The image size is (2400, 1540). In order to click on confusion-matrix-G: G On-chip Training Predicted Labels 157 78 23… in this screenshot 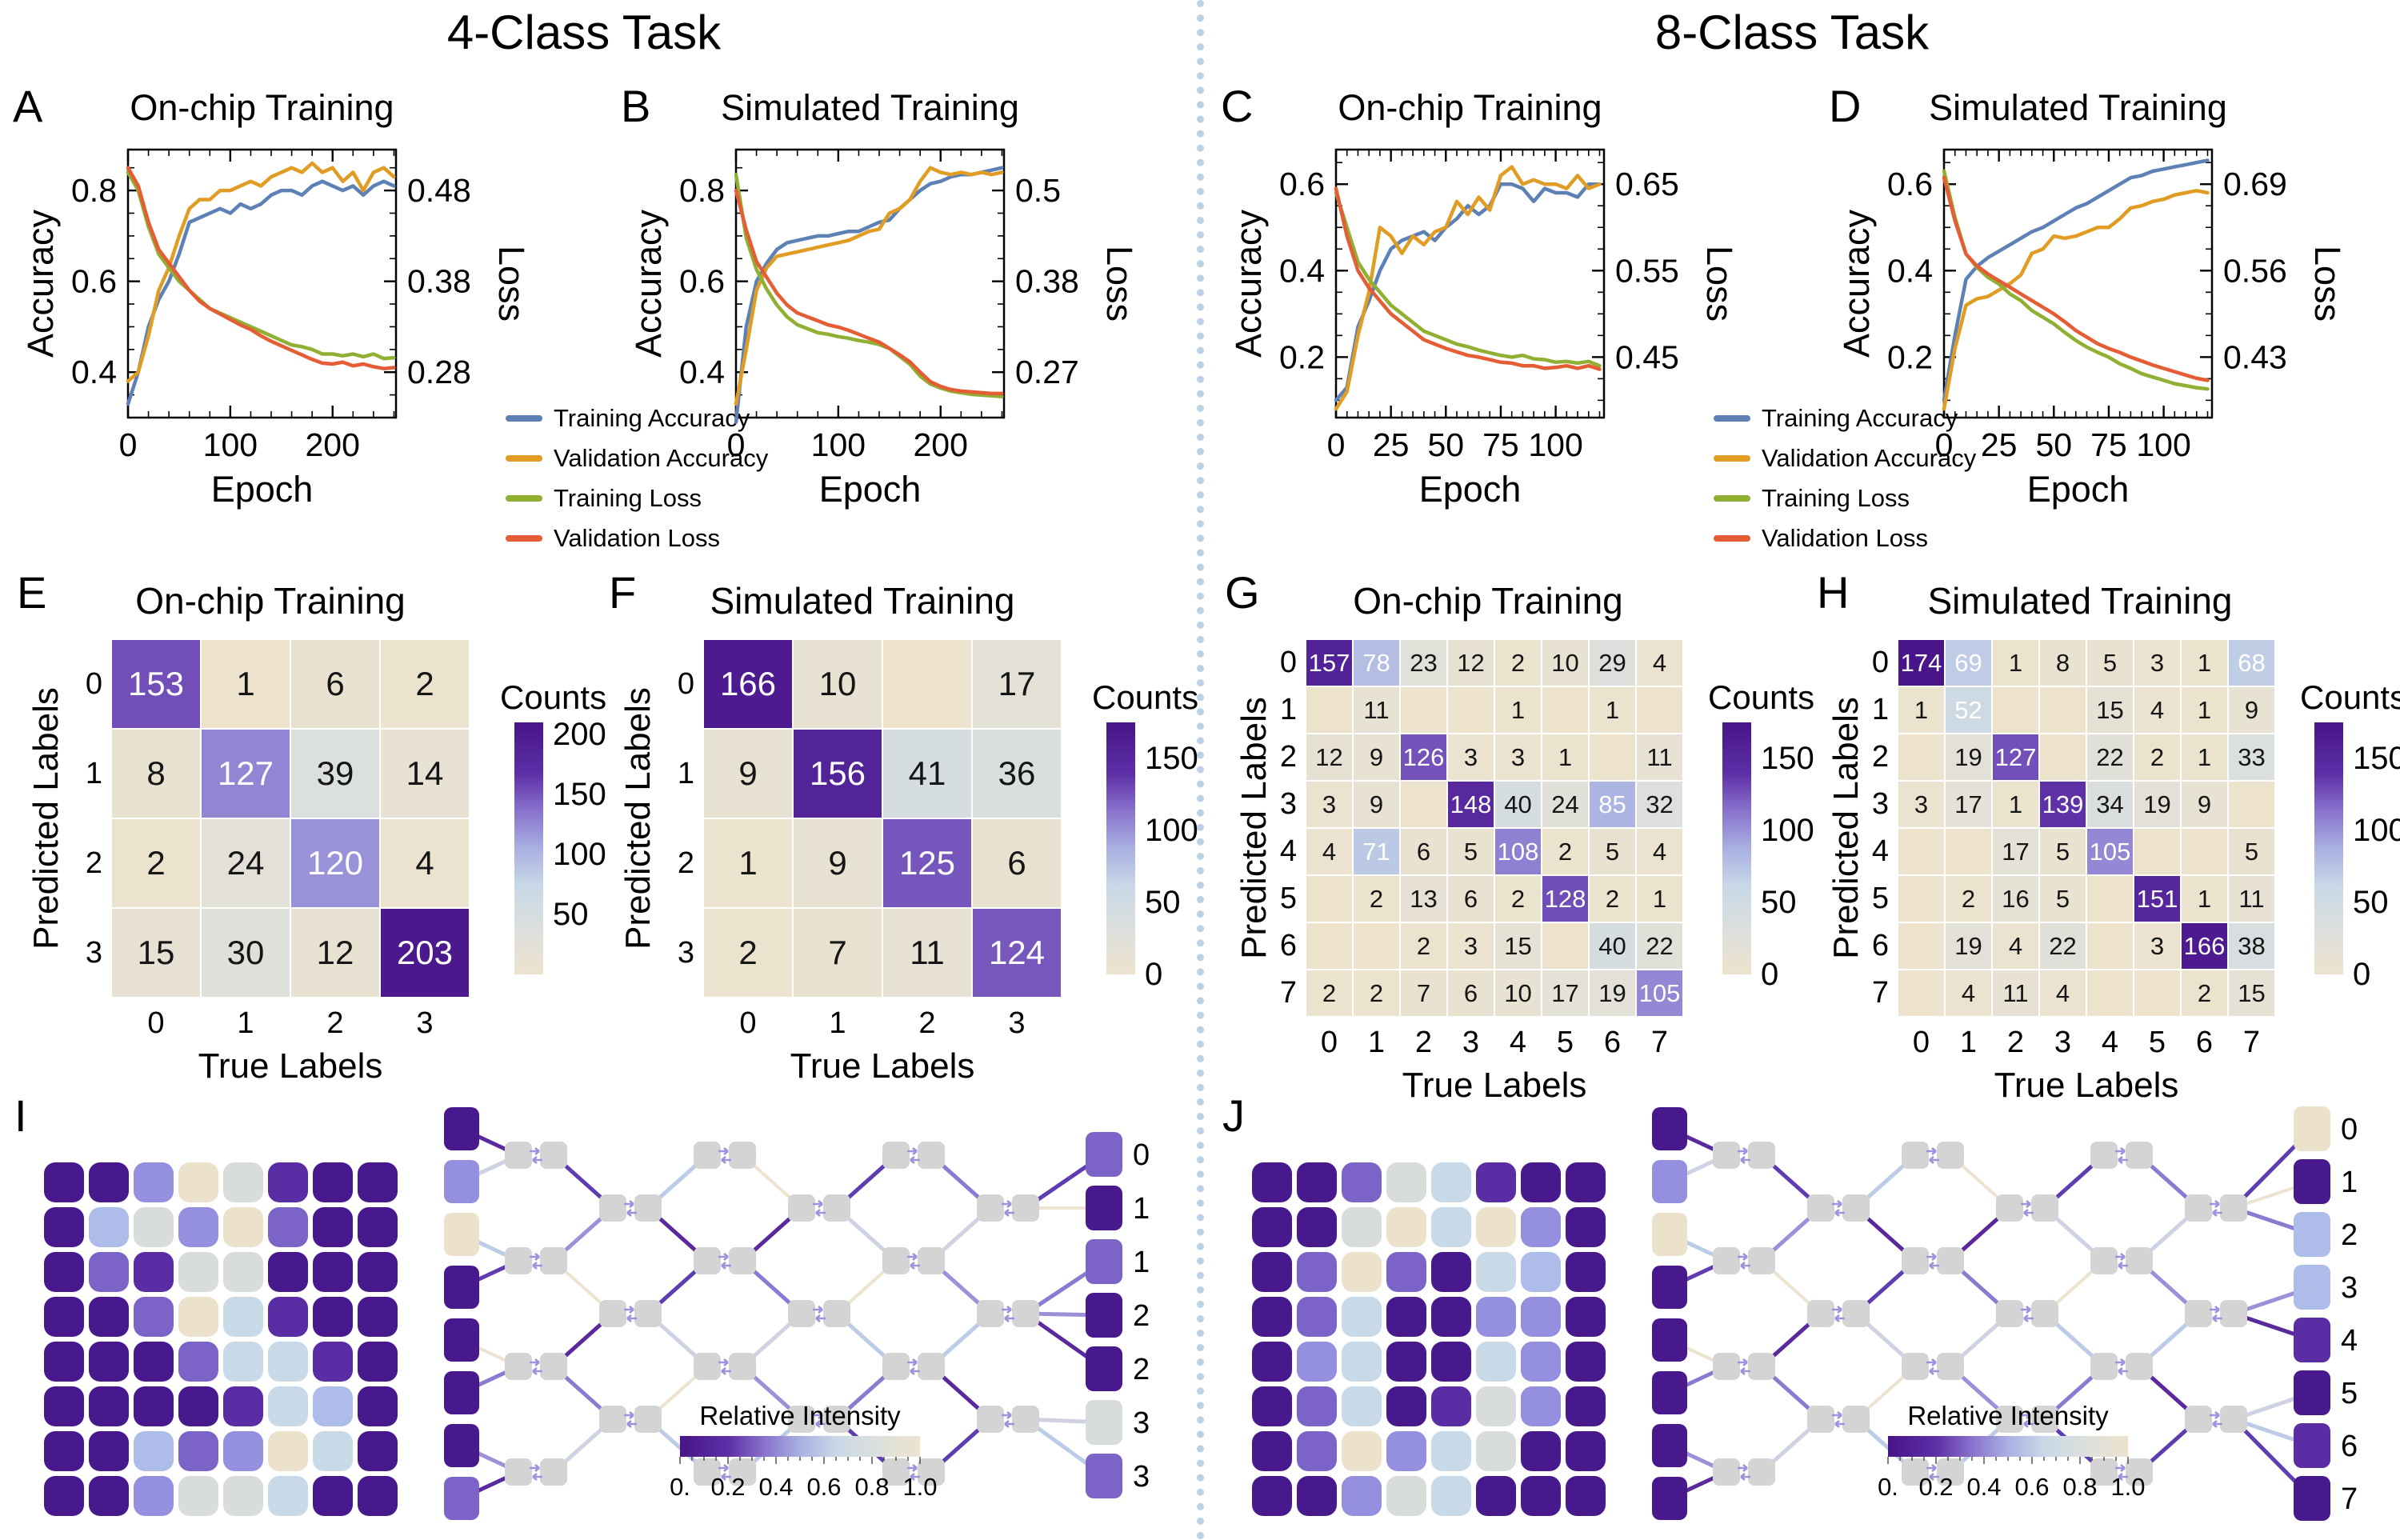, I will do `click(1517, 835)`.